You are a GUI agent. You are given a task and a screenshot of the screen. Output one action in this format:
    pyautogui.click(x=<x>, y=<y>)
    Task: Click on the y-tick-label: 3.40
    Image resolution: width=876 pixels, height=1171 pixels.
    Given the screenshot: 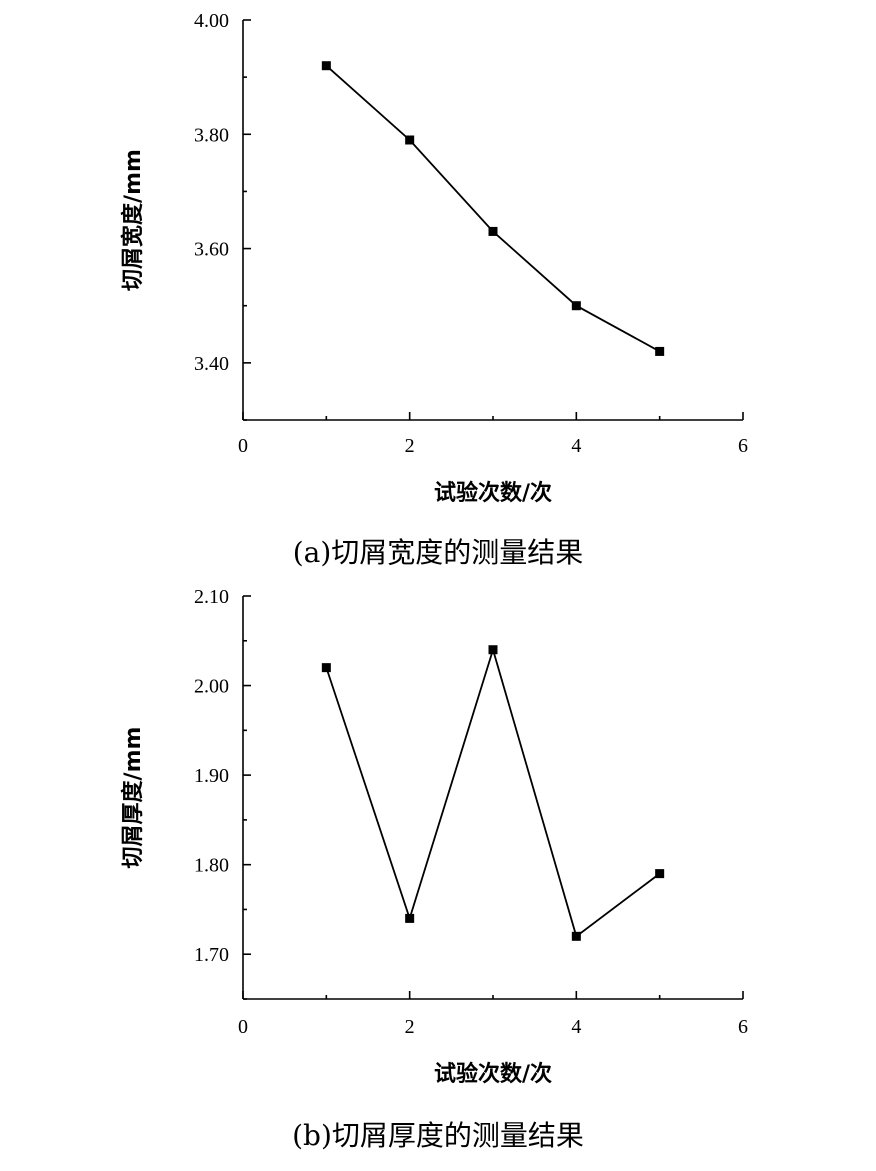 What is the action you would take?
    pyautogui.click(x=211, y=364)
    